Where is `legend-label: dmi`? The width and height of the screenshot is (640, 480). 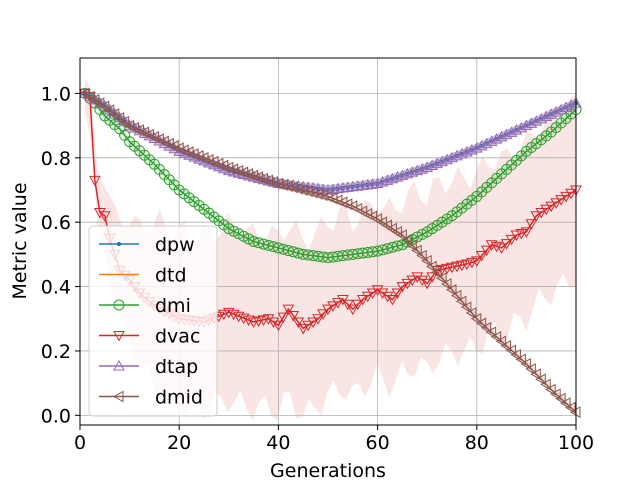
legend-label: dmi is located at coordinates (173, 306).